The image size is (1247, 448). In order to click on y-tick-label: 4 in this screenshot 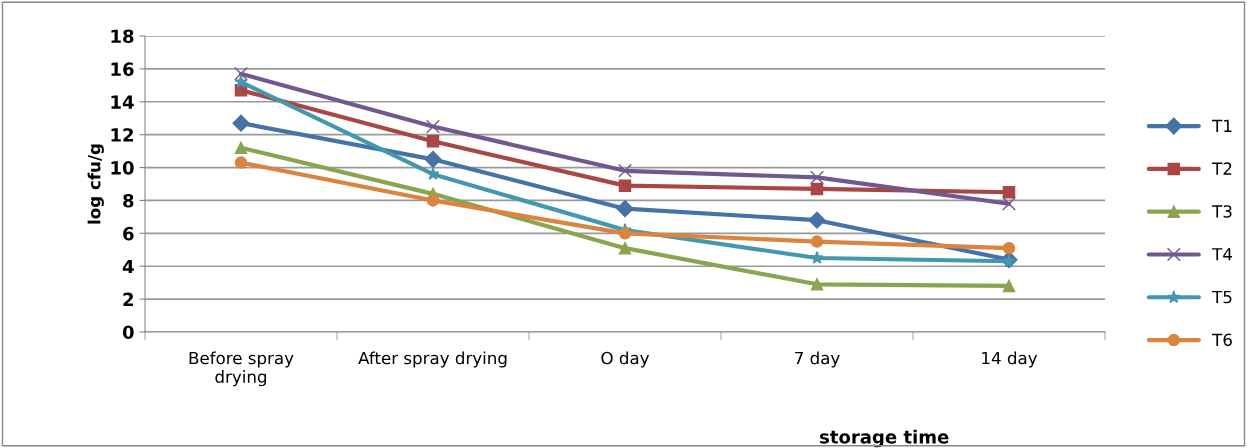, I will do `click(128, 266)`.